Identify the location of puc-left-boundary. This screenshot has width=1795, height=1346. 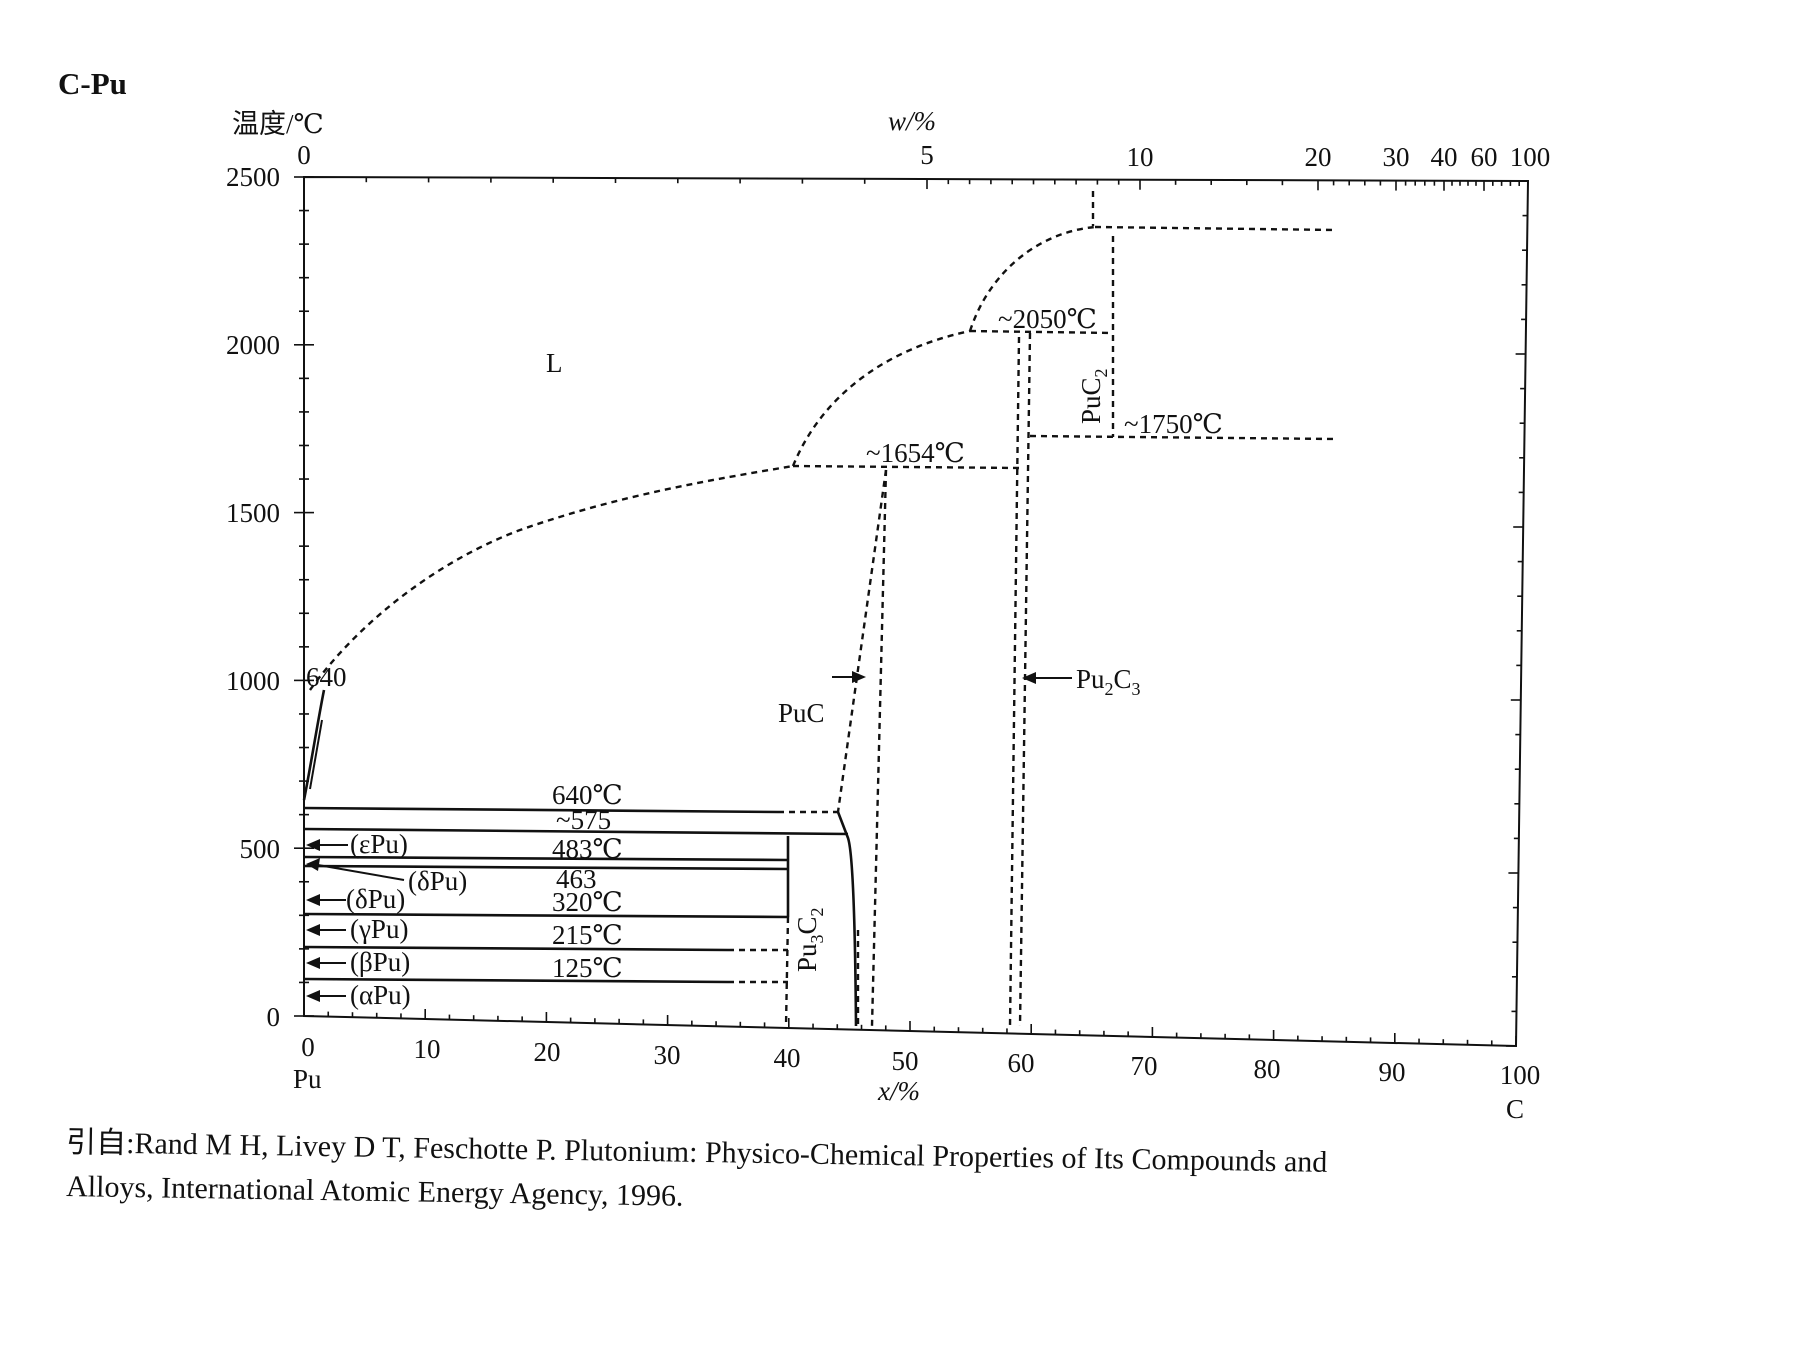
(862, 641).